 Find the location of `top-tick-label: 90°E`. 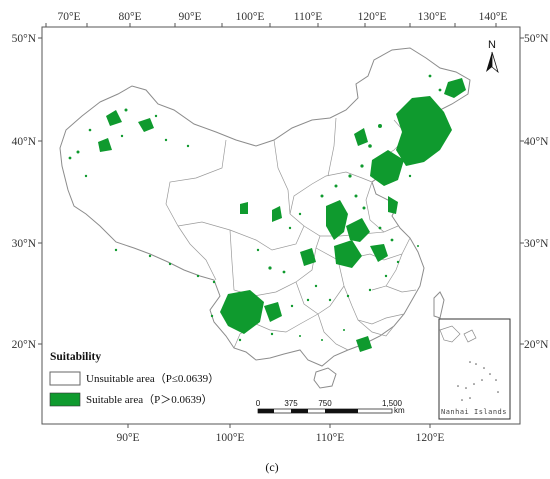

top-tick-label: 90°E is located at coordinates (189, 17).